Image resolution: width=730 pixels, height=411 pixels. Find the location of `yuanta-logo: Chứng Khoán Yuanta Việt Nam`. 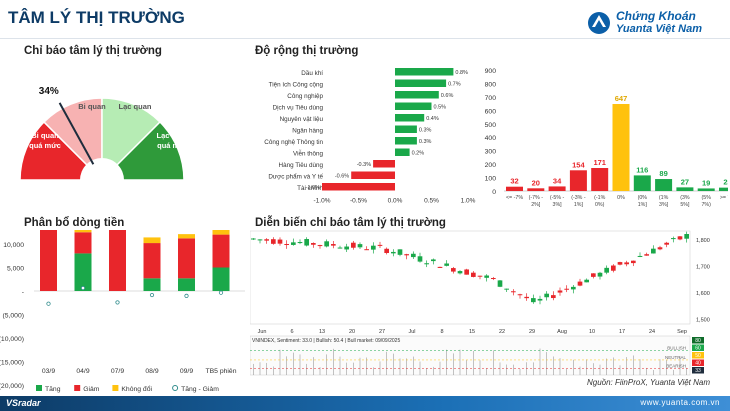

yuanta-logo: Chứng Khoán Yuanta Việt Nam is located at coordinates (650, 23).